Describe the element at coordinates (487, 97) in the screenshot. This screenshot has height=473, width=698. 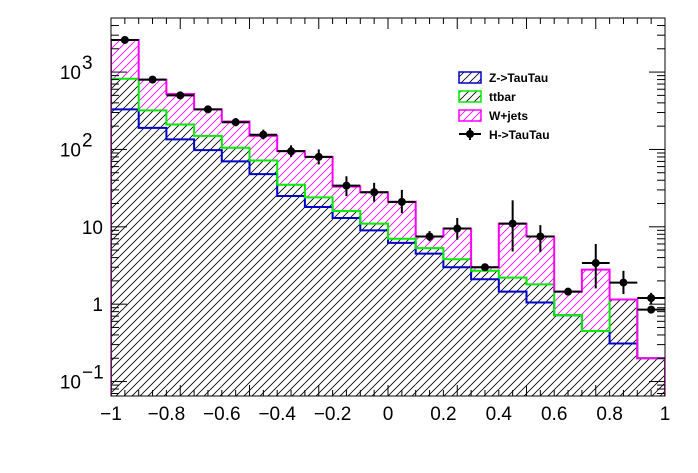
I see `legend-entry-ttbar: ttbar` at that location.